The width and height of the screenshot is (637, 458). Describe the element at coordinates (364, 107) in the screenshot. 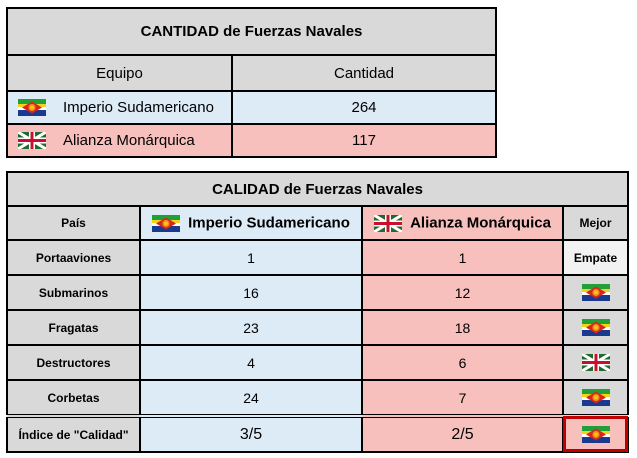

I see `quantity-value: 264` at that location.